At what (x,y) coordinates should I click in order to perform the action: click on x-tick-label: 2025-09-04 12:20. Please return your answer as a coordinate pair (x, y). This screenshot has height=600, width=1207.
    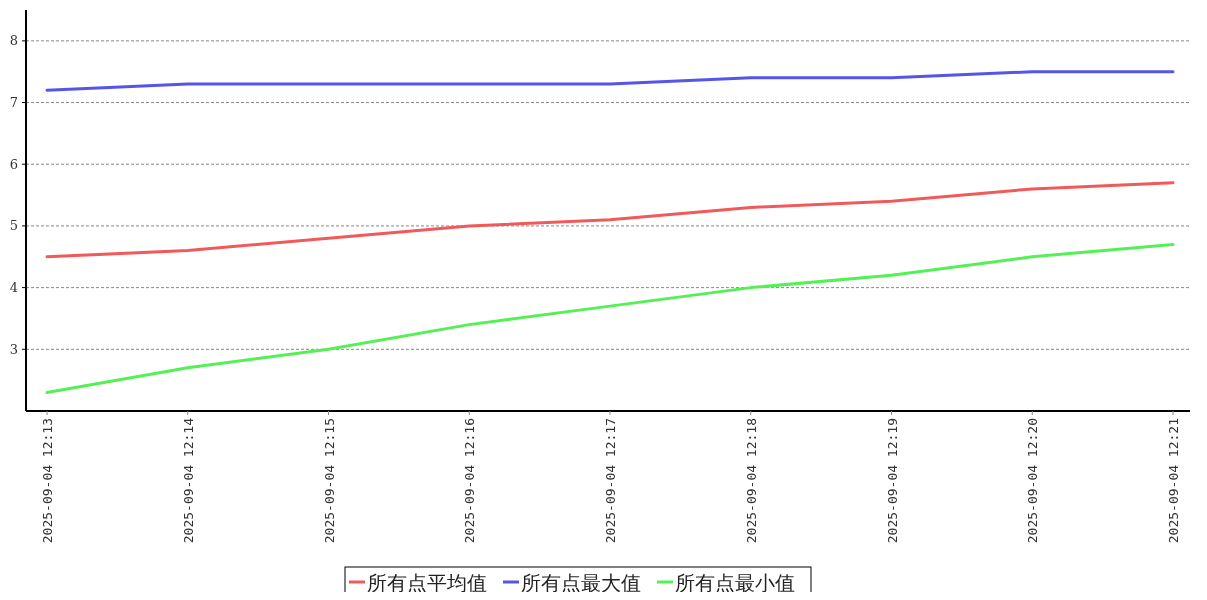
    Looking at the image, I should click on (1033, 481).